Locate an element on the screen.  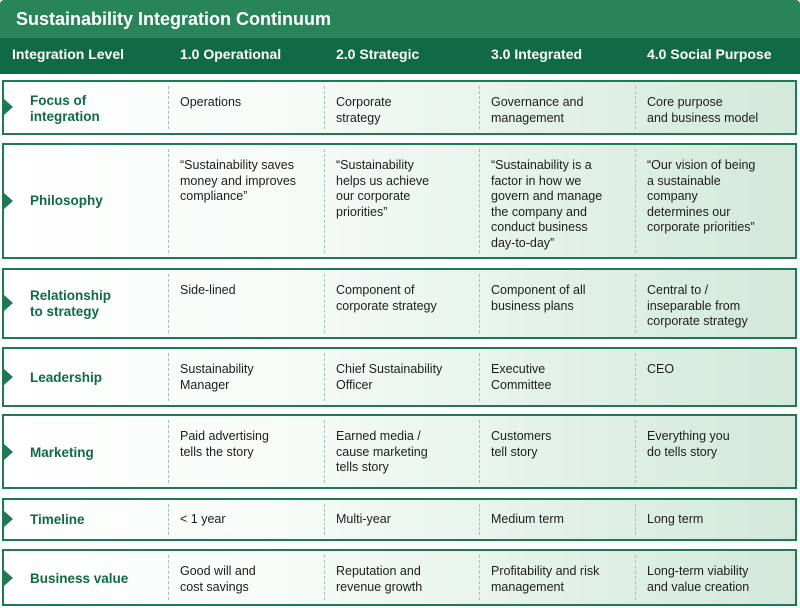
row-label: Focus of integration is located at coordinates (65, 108).